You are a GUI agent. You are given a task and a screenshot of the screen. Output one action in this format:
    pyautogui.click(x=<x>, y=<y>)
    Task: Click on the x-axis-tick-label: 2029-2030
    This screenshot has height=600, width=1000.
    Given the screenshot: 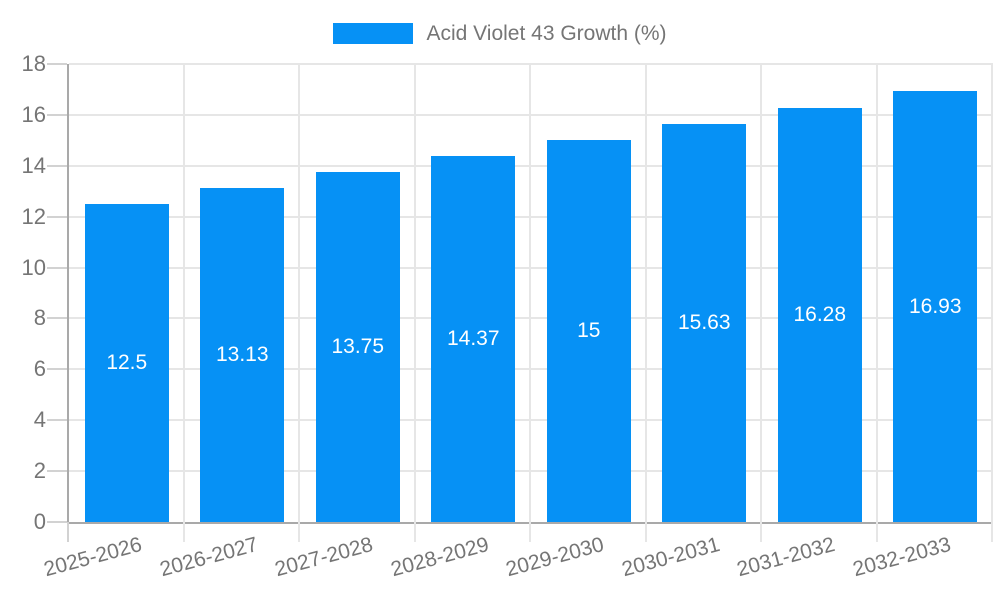 What is the action you would take?
    pyautogui.click(x=555, y=557)
    